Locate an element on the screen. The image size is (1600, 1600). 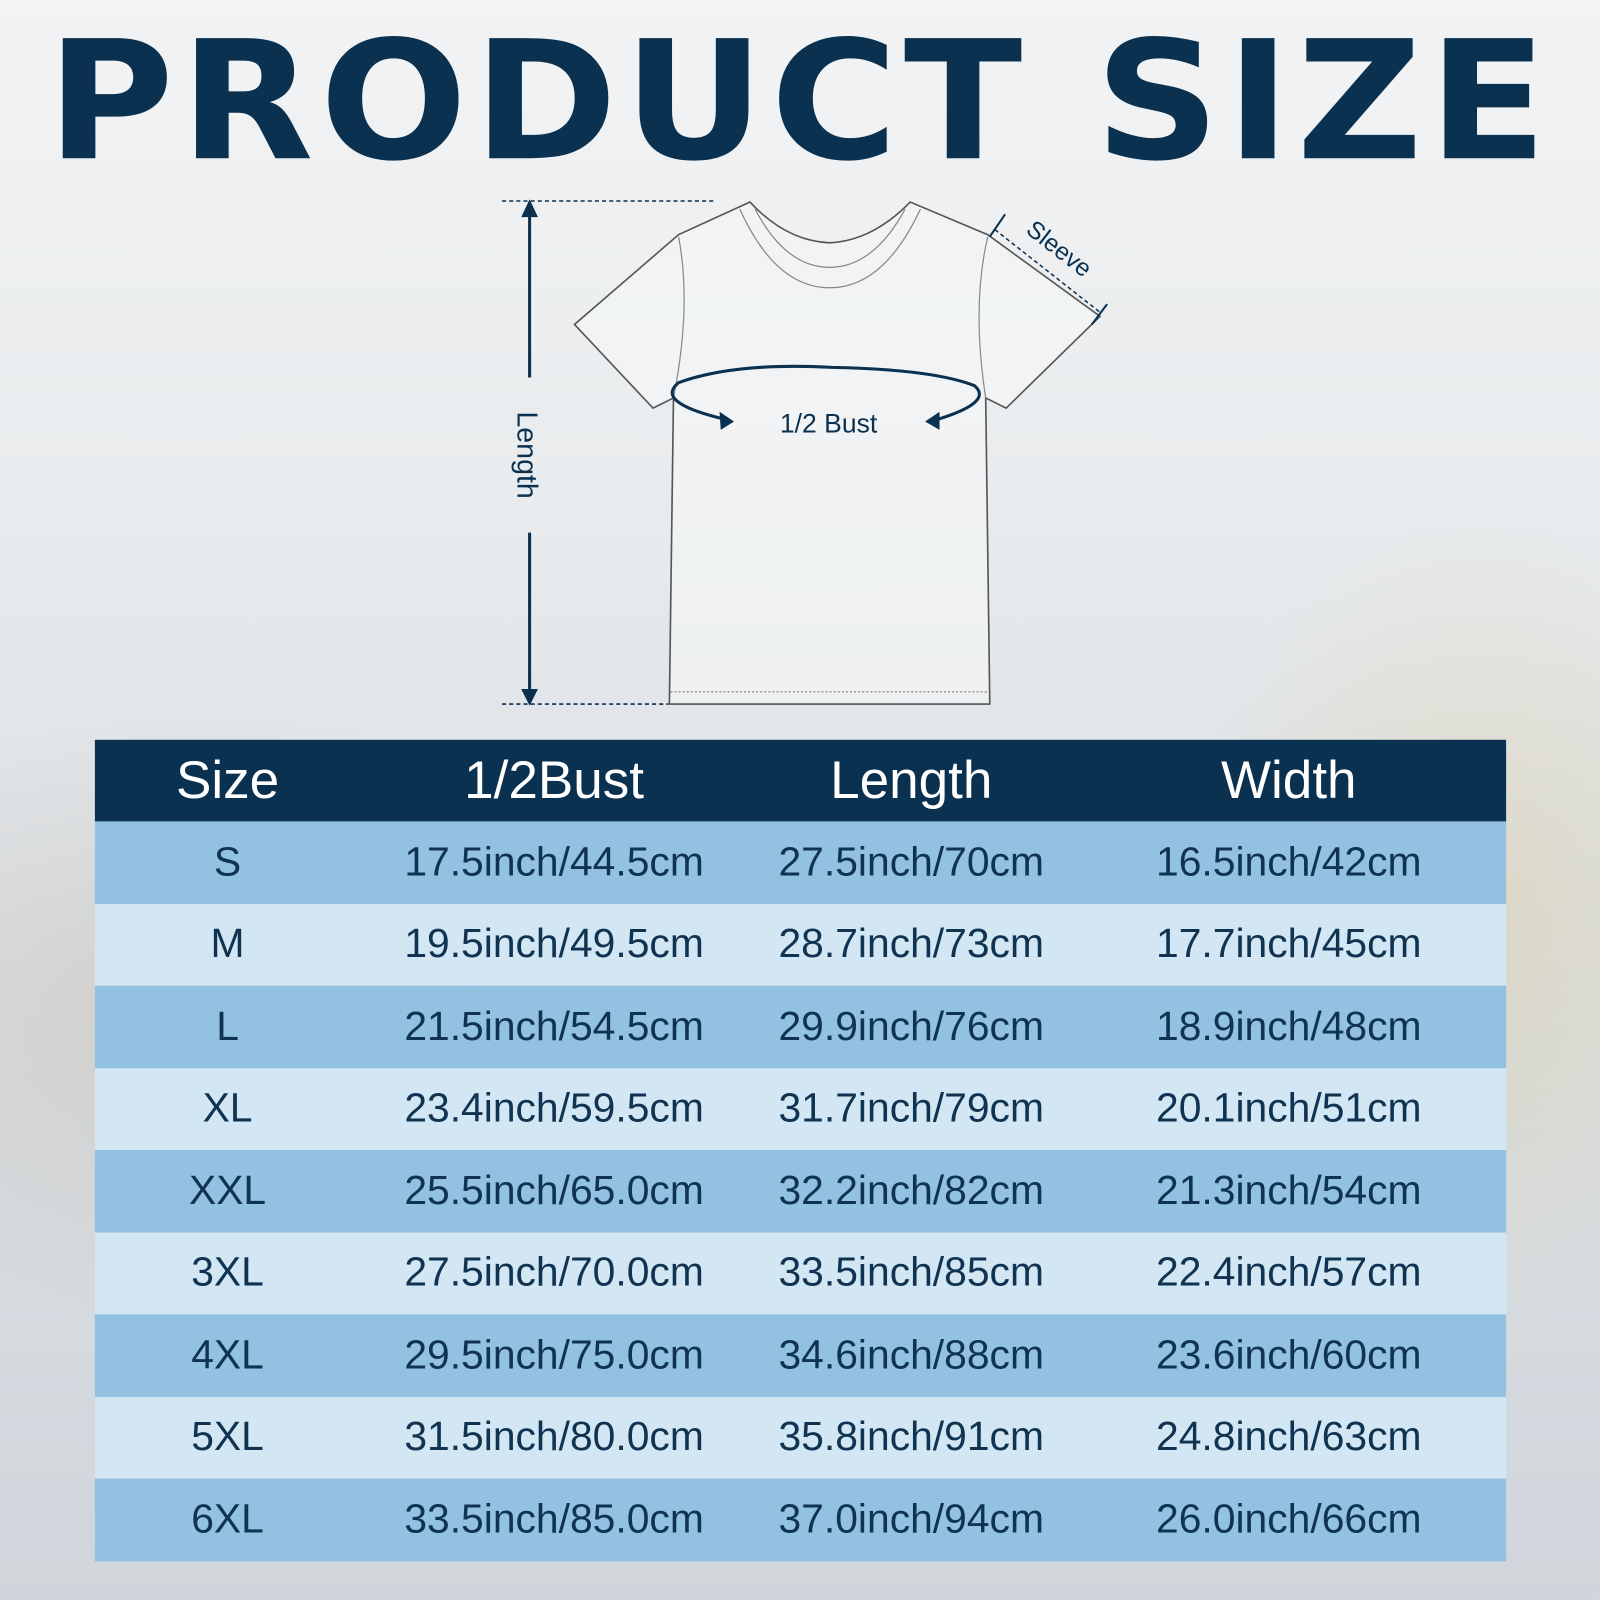
header-size: Size is located at coordinates (227, 781).